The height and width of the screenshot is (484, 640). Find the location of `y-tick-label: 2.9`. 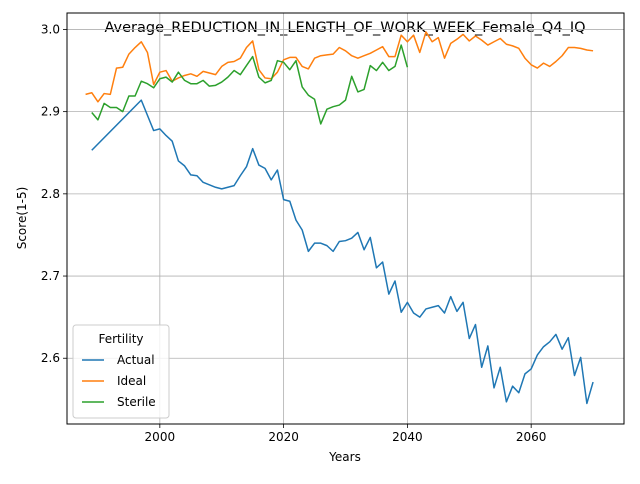

y-tick-label: 2.9 is located at coordinates (50, 112).